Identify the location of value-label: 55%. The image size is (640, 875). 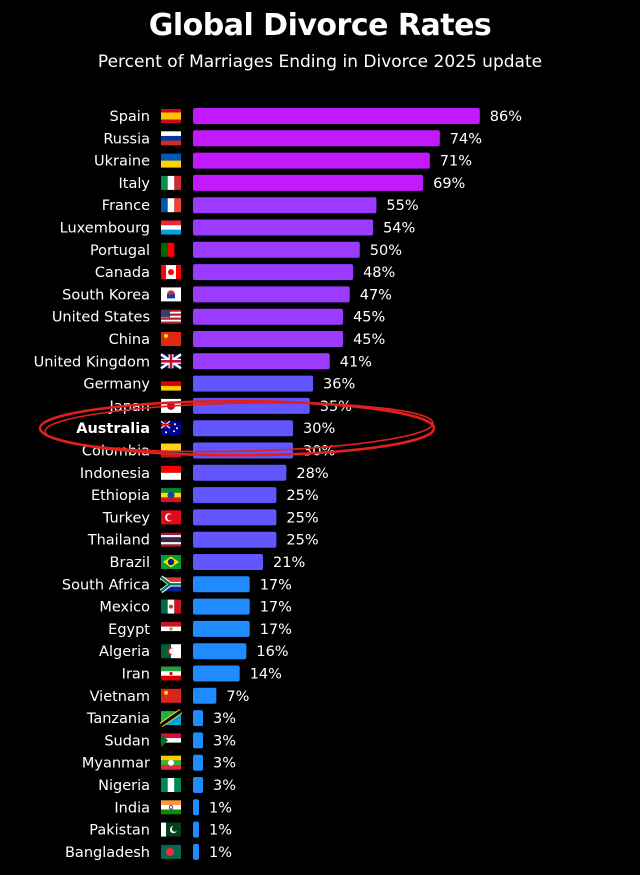
(402, 206).